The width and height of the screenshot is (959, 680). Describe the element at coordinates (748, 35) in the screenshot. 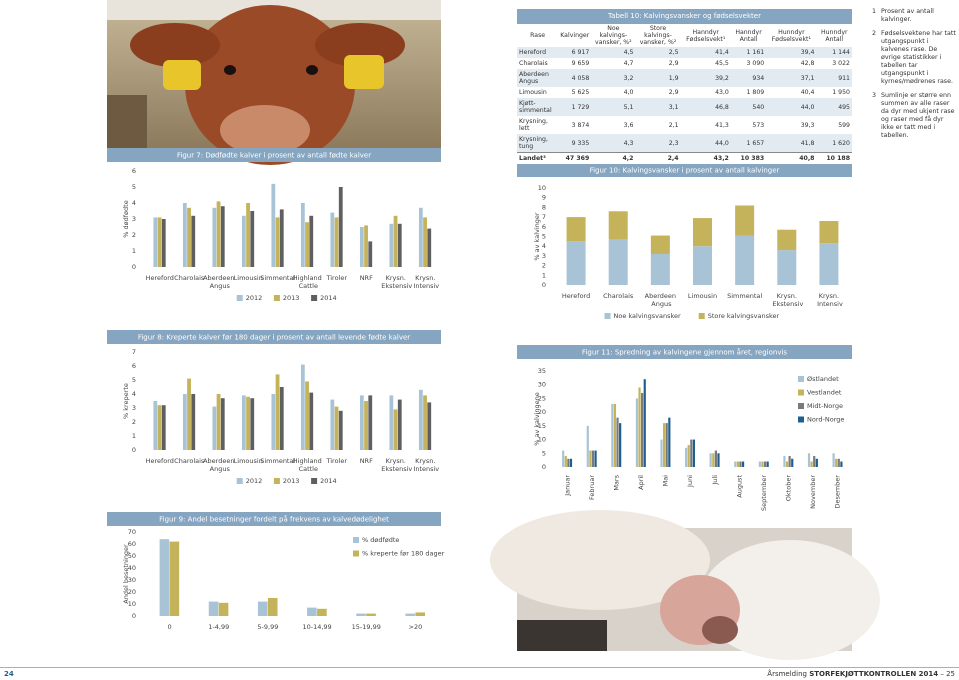

I see `column-header: Hanndyr Antall` at that location.